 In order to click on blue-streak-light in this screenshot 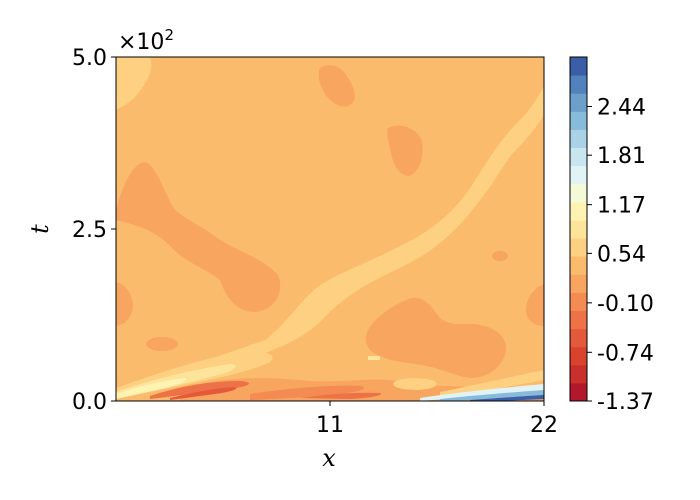, I will do `click(482, 392)`.